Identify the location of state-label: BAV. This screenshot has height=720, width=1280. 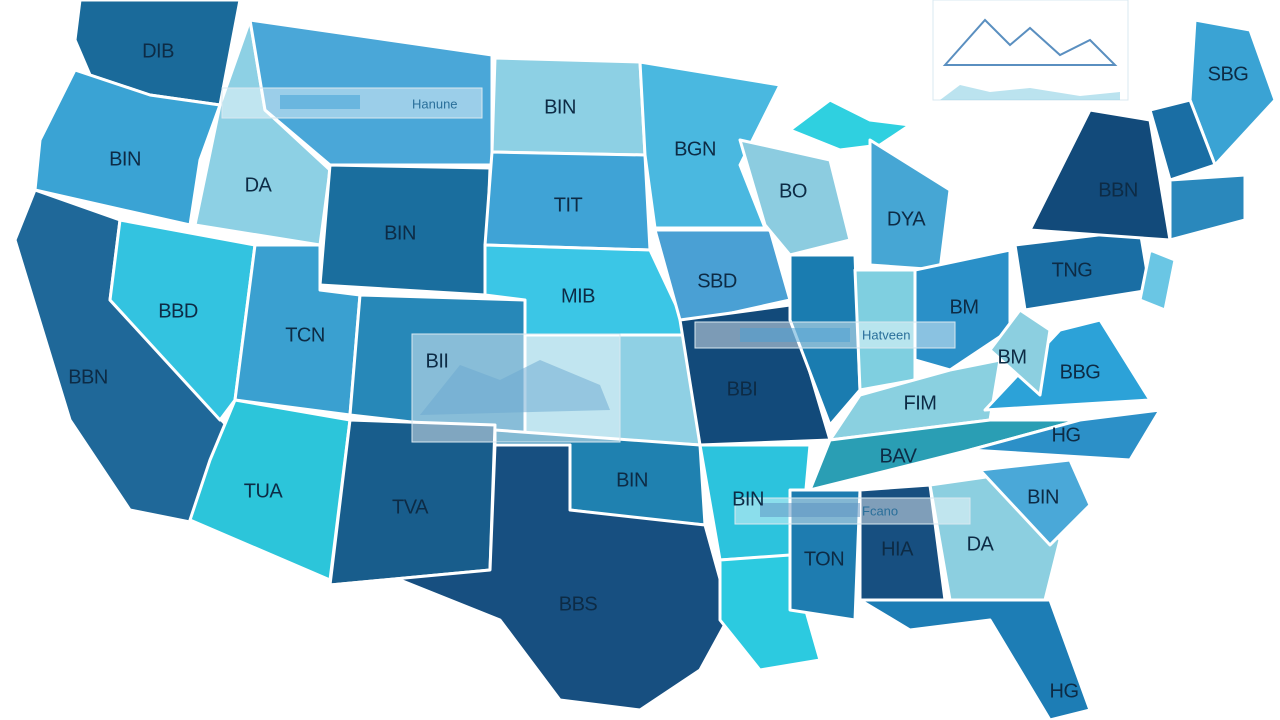
(898, 456).